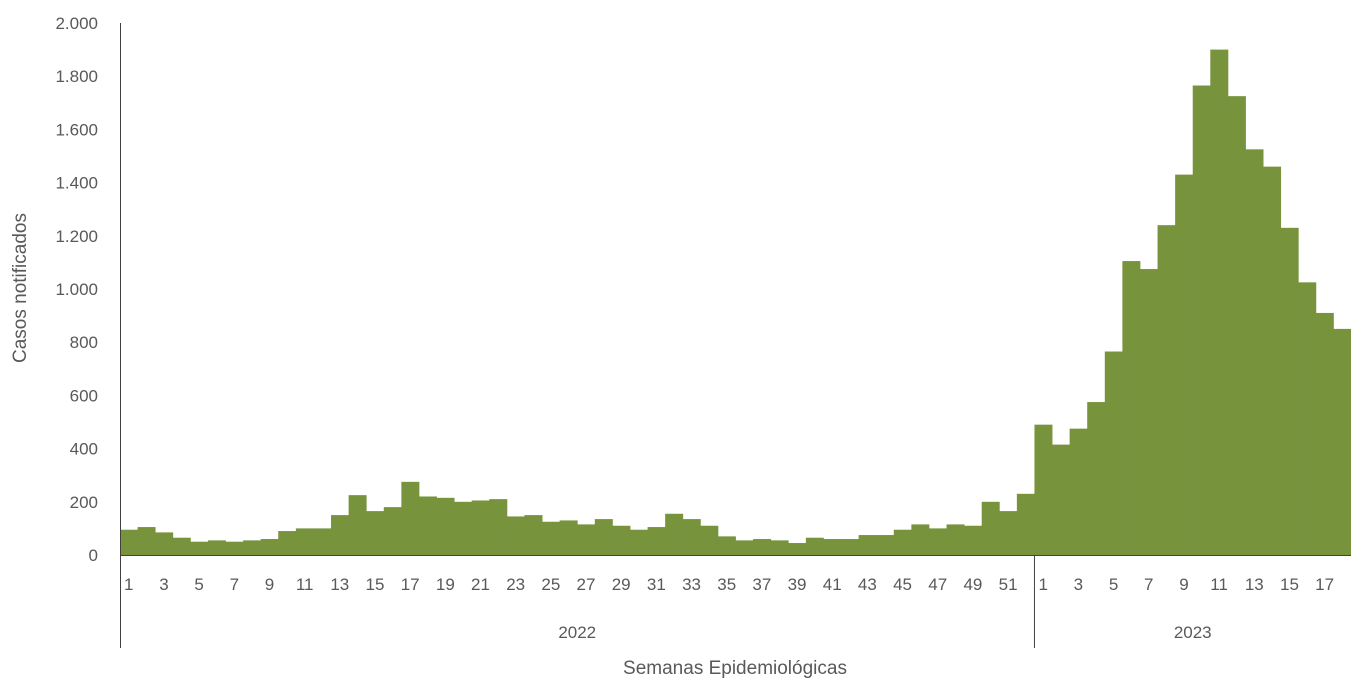 Image resolution: width=1351 pixels, height=682 pixels. What do you see at coordinates (84, 502) in the screenshot?
I see `y-tick-label: 200` at bounding box center [84, 502].